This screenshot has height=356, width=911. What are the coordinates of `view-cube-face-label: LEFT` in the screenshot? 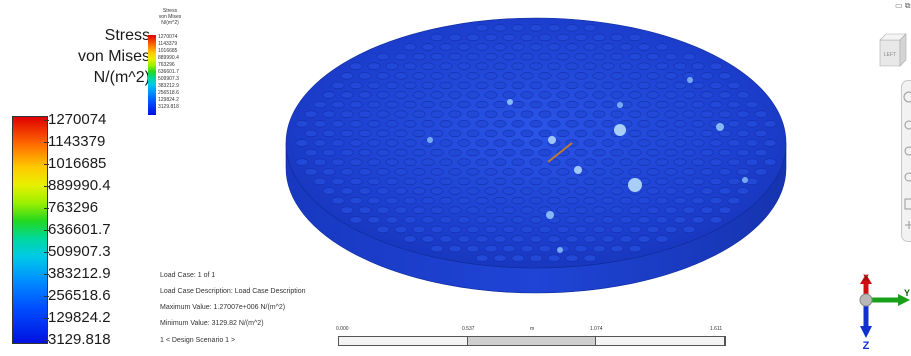 It's located at (890, 55).